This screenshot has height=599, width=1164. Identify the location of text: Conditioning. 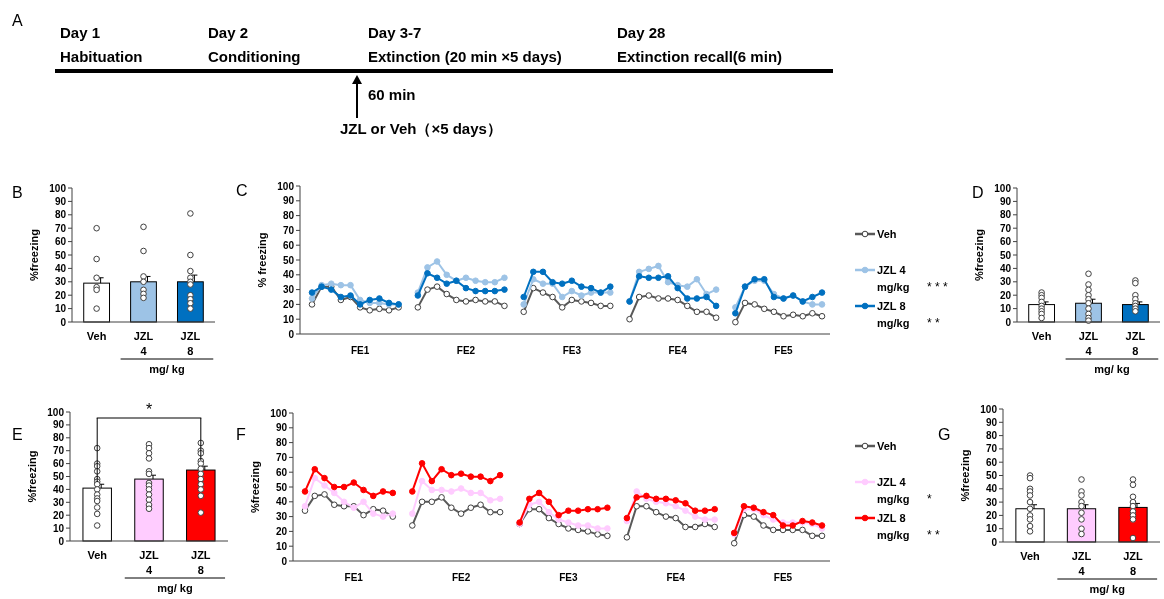
(254, 56).